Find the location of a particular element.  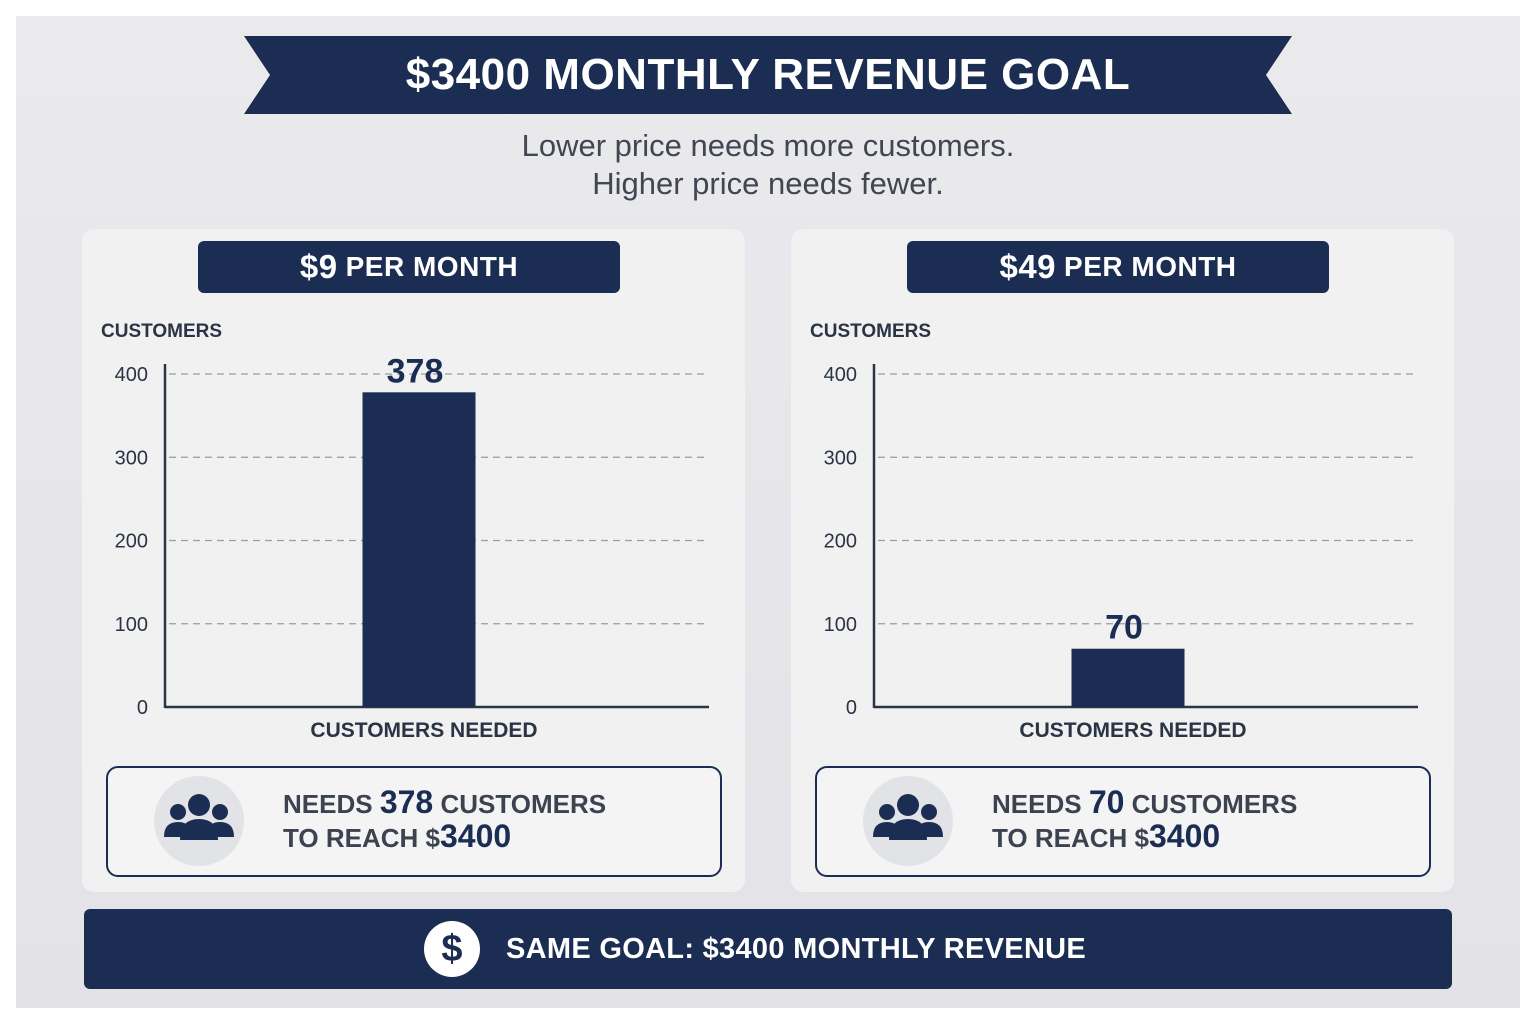

price-header: $49 PER MONTH is located at coordinates (1118, 267).